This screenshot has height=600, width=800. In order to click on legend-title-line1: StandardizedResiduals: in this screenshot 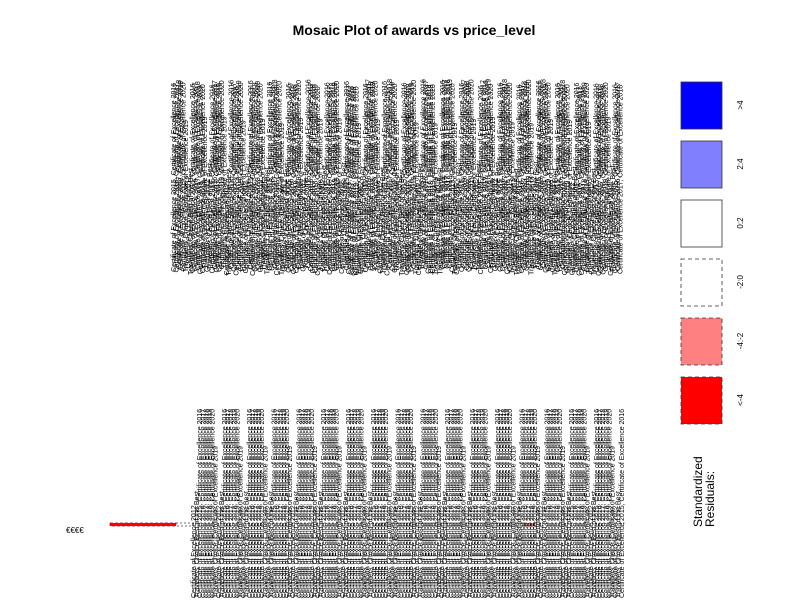, I will do `click(704, 491)`.